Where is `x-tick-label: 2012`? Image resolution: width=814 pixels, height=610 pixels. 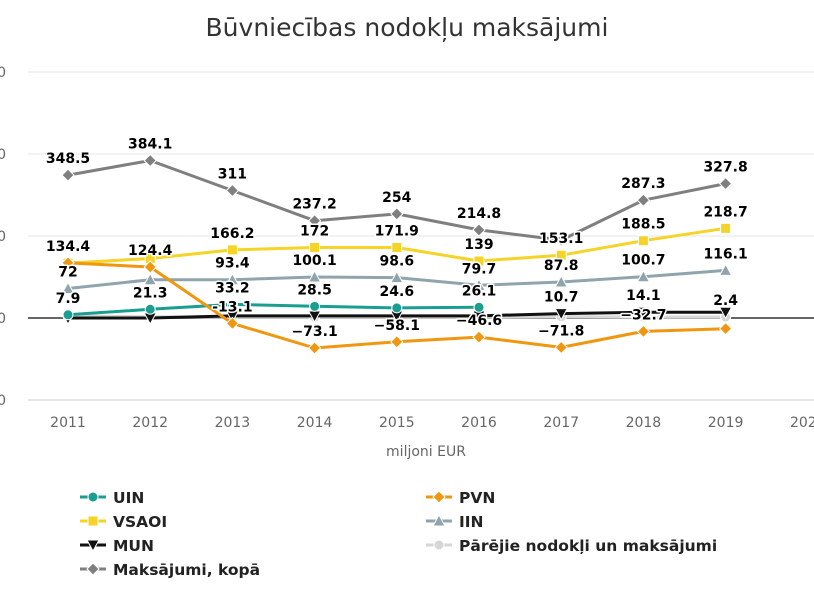 x-tick-label: 2012 is located at coordinates (150, 423).